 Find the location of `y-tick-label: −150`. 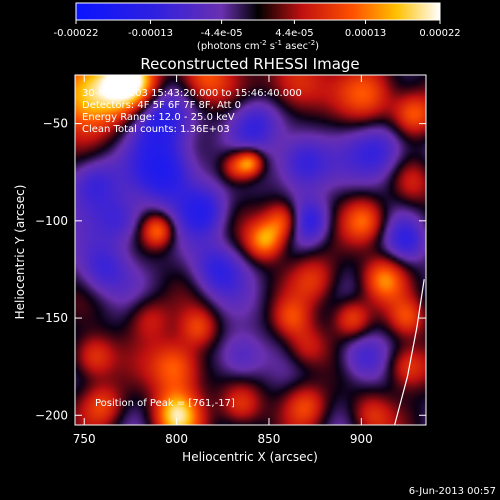

y-tick-label: −150 is located at coordinates (51, 318).